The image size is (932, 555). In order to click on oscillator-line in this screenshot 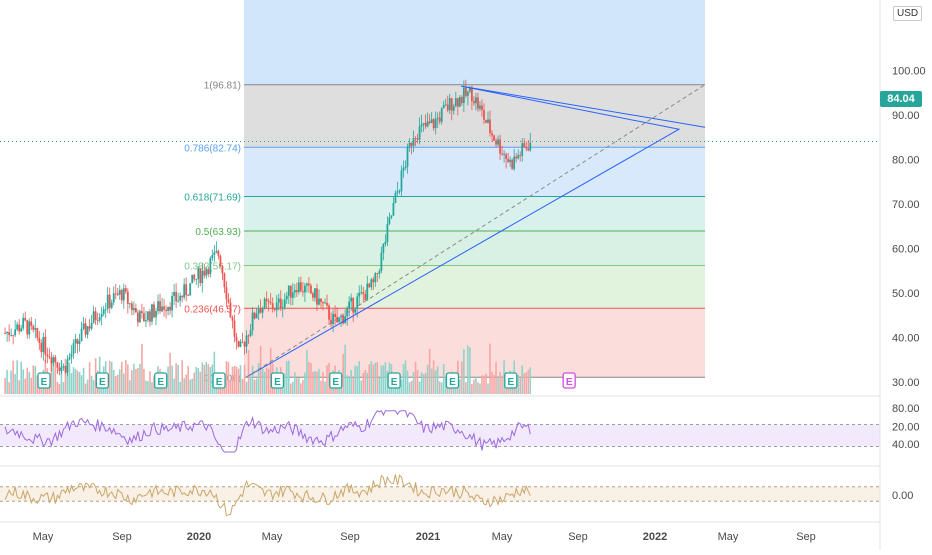, I will do `click(267, 495)`.